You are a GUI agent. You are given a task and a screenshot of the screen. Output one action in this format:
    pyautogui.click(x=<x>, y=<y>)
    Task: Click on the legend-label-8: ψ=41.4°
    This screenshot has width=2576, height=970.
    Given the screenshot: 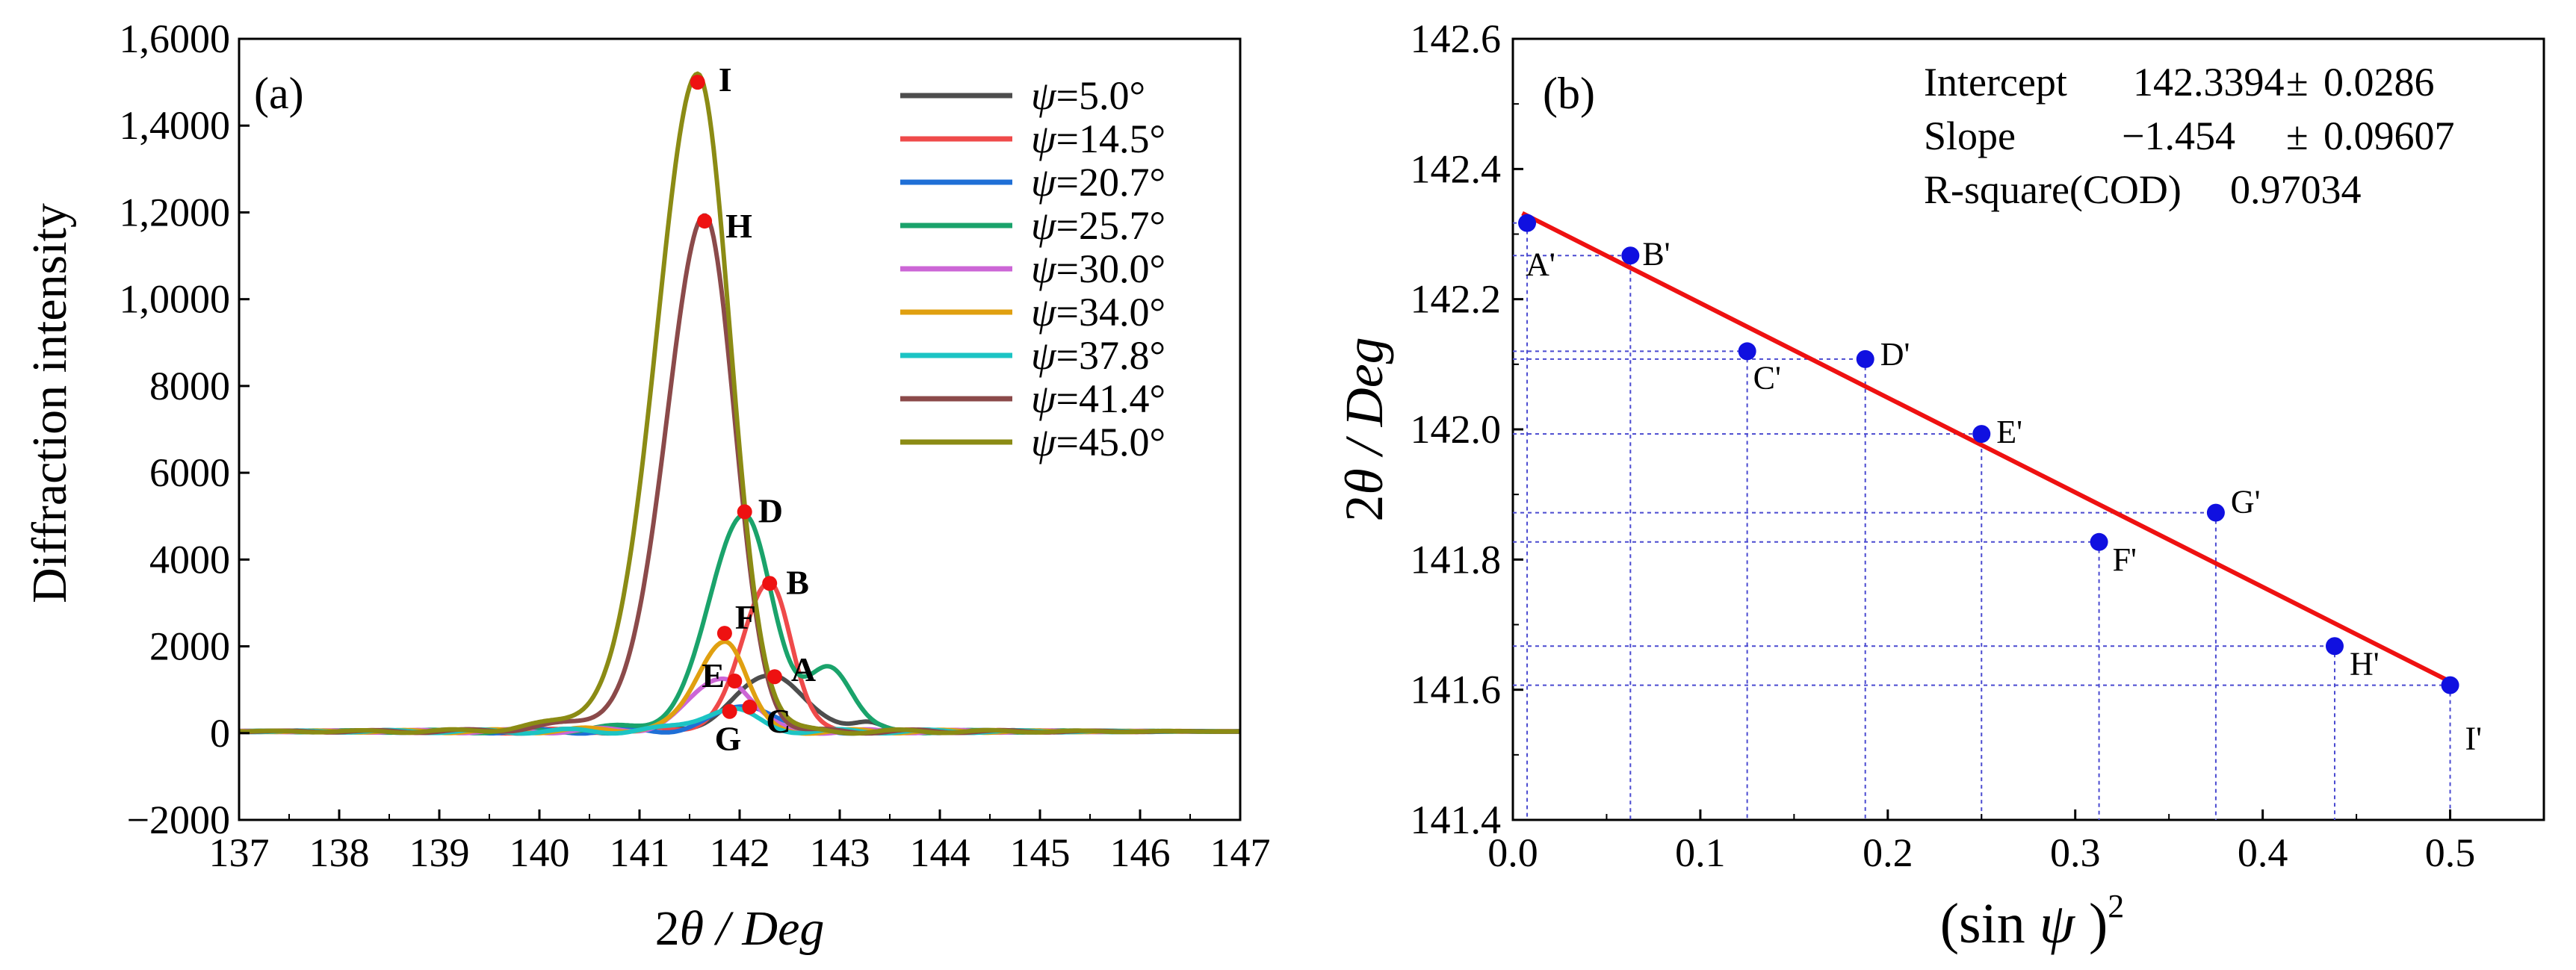 What is the action you would take?
    pyautogui.click(x=1098, y=398)
    